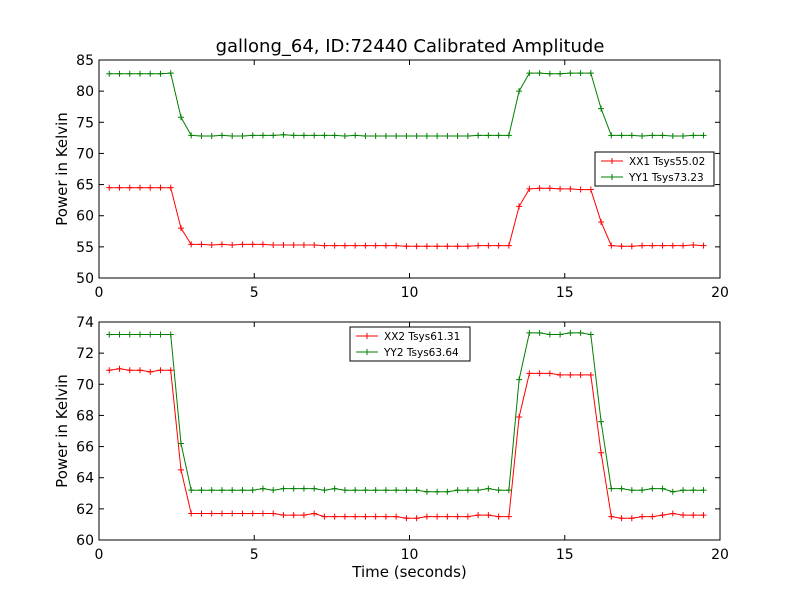 Image resolution: width=800 pixels, height=600 pixels. I want to click on plot2-x-tick-label: 20, so click(720, 555).